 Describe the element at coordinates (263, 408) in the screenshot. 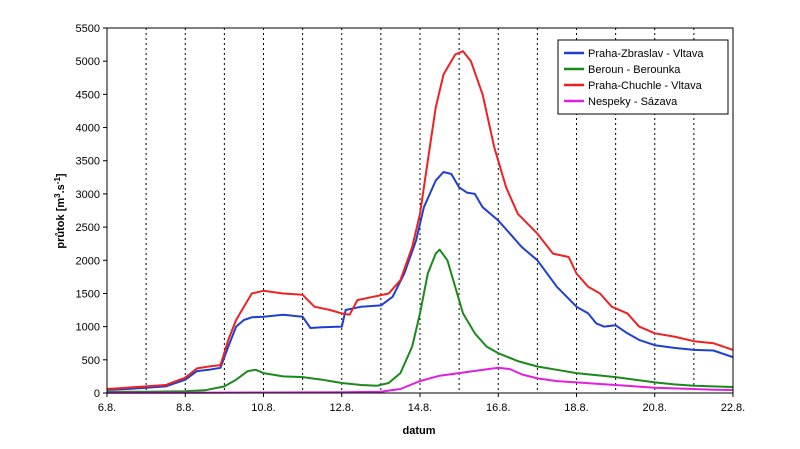

I see `x-tick-label: 10.8.` at that location.